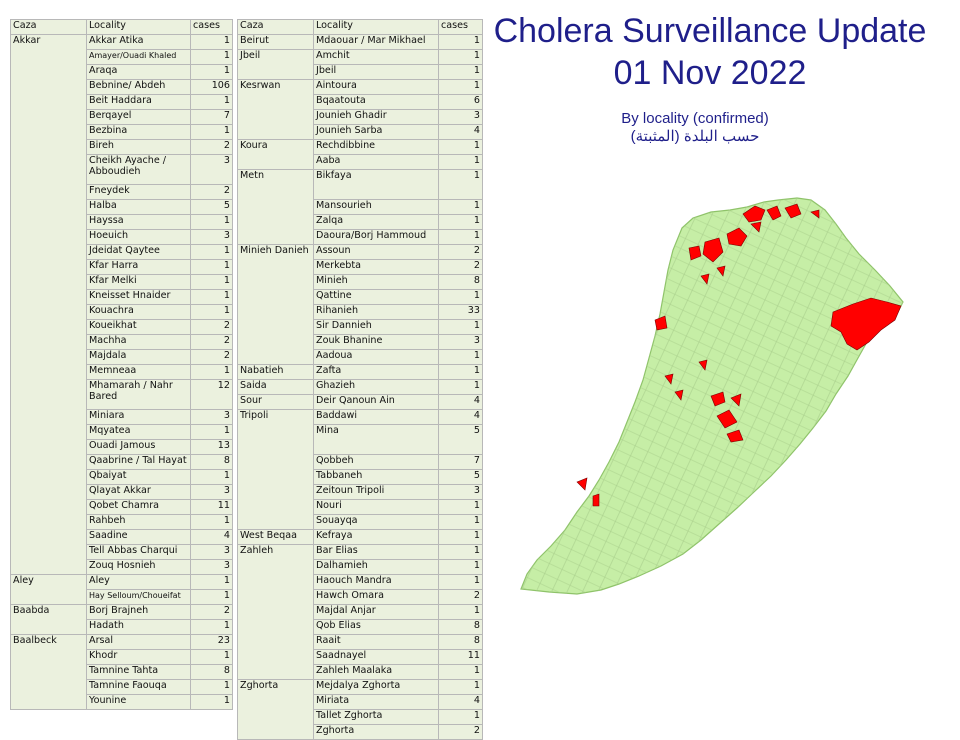 This screenshot has height=740, width=960. What do you see at coordinates (275, 469) in the screenshot?
I see `caza-cell: Tripoli` at bounding box center [275, 469].